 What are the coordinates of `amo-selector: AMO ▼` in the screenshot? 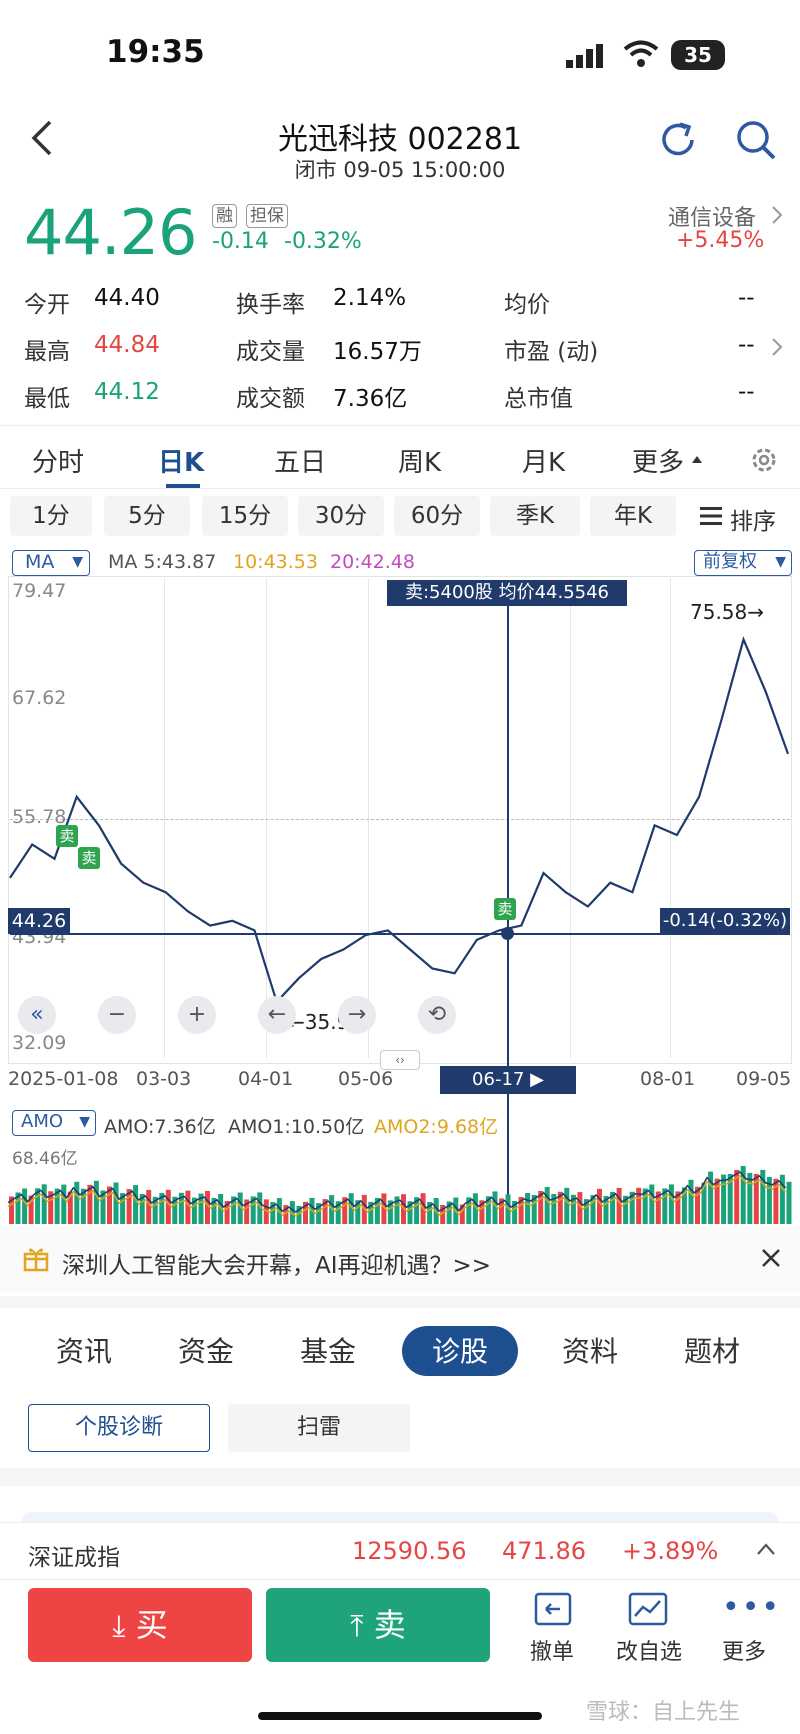 It's located at (54, 1123).